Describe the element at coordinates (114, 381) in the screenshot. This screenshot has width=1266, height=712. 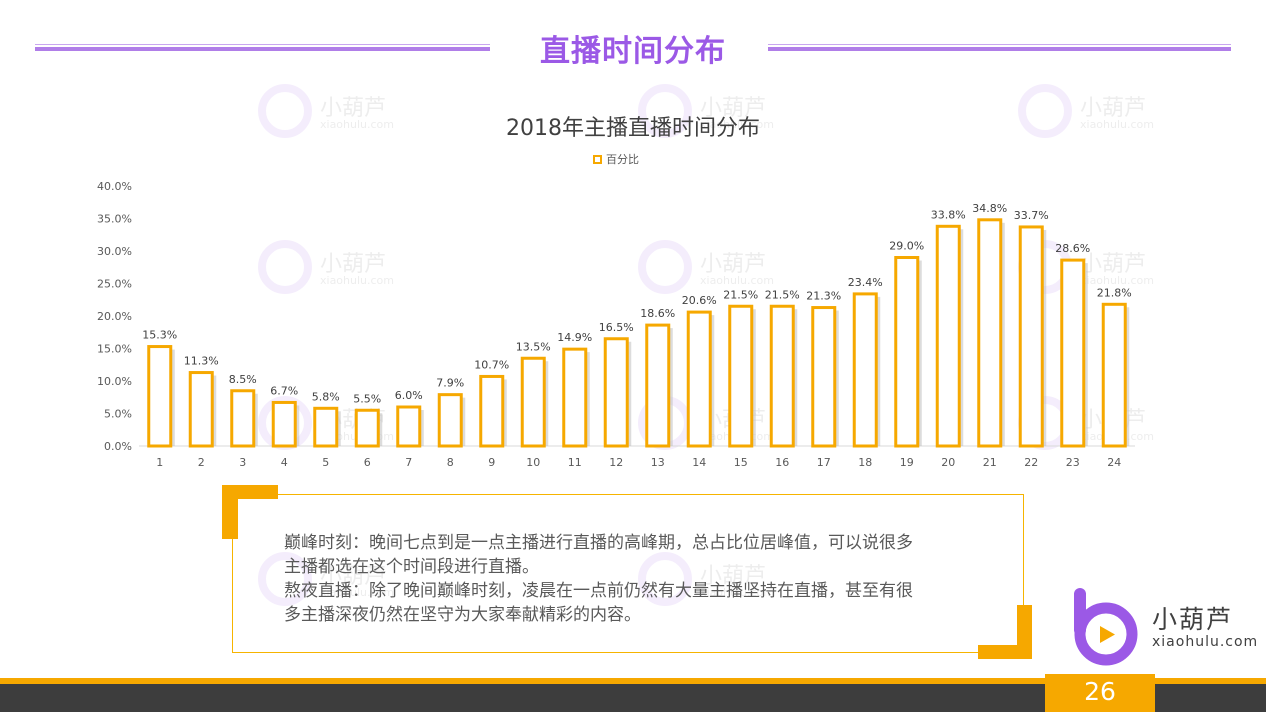
I see `y-tick-label: 10.0%` at that location.